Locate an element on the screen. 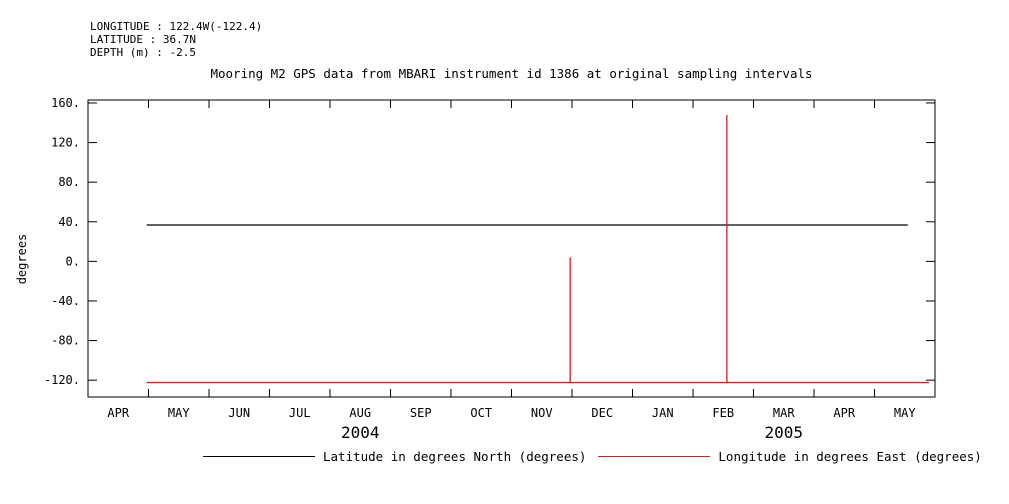 The width and height of the screenshot is (1009, 504). x-month-label: JAN is located at coordinates (663, 413).